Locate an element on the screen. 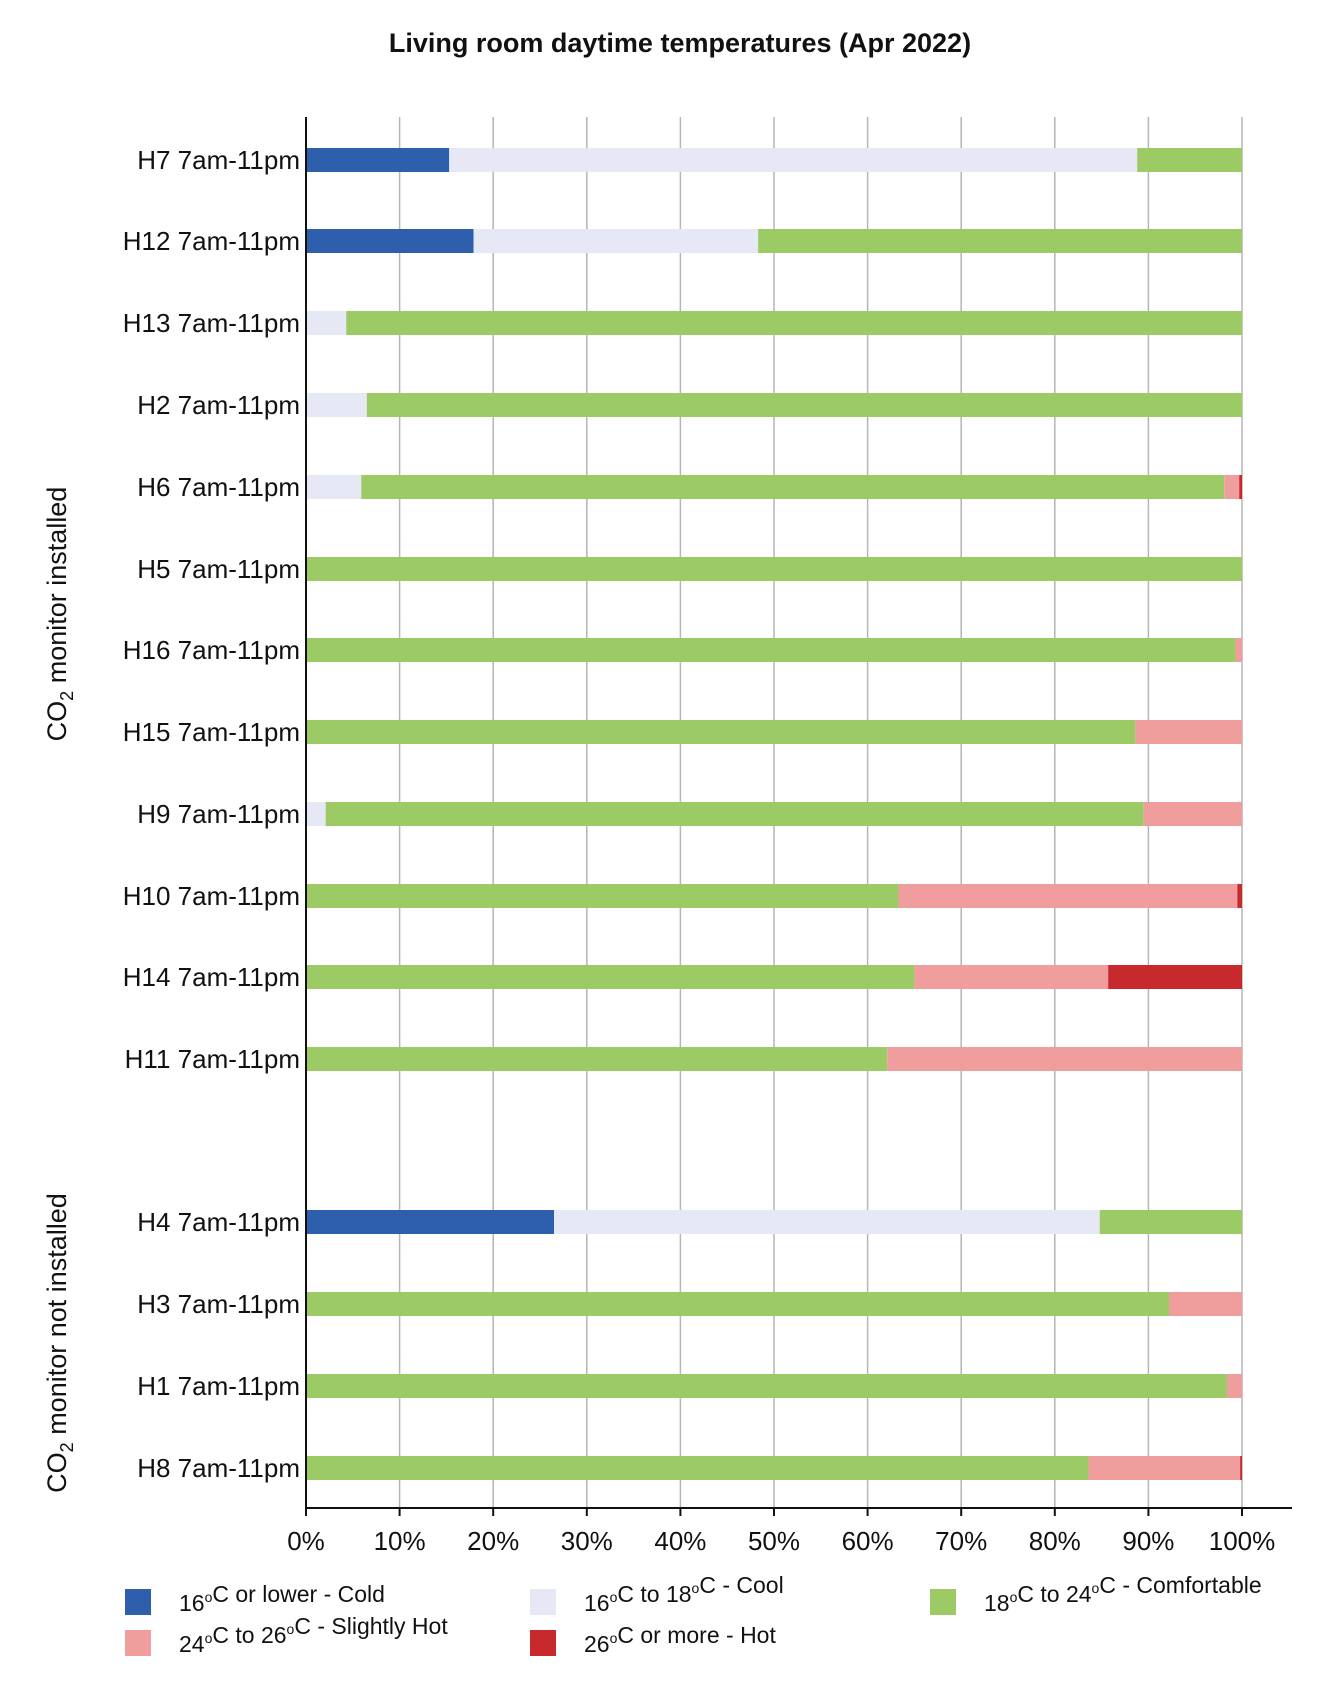 This screenshot has width=1334, height=1690. category-label: H1 7am-11pm is located at coordinates (218, 1386).